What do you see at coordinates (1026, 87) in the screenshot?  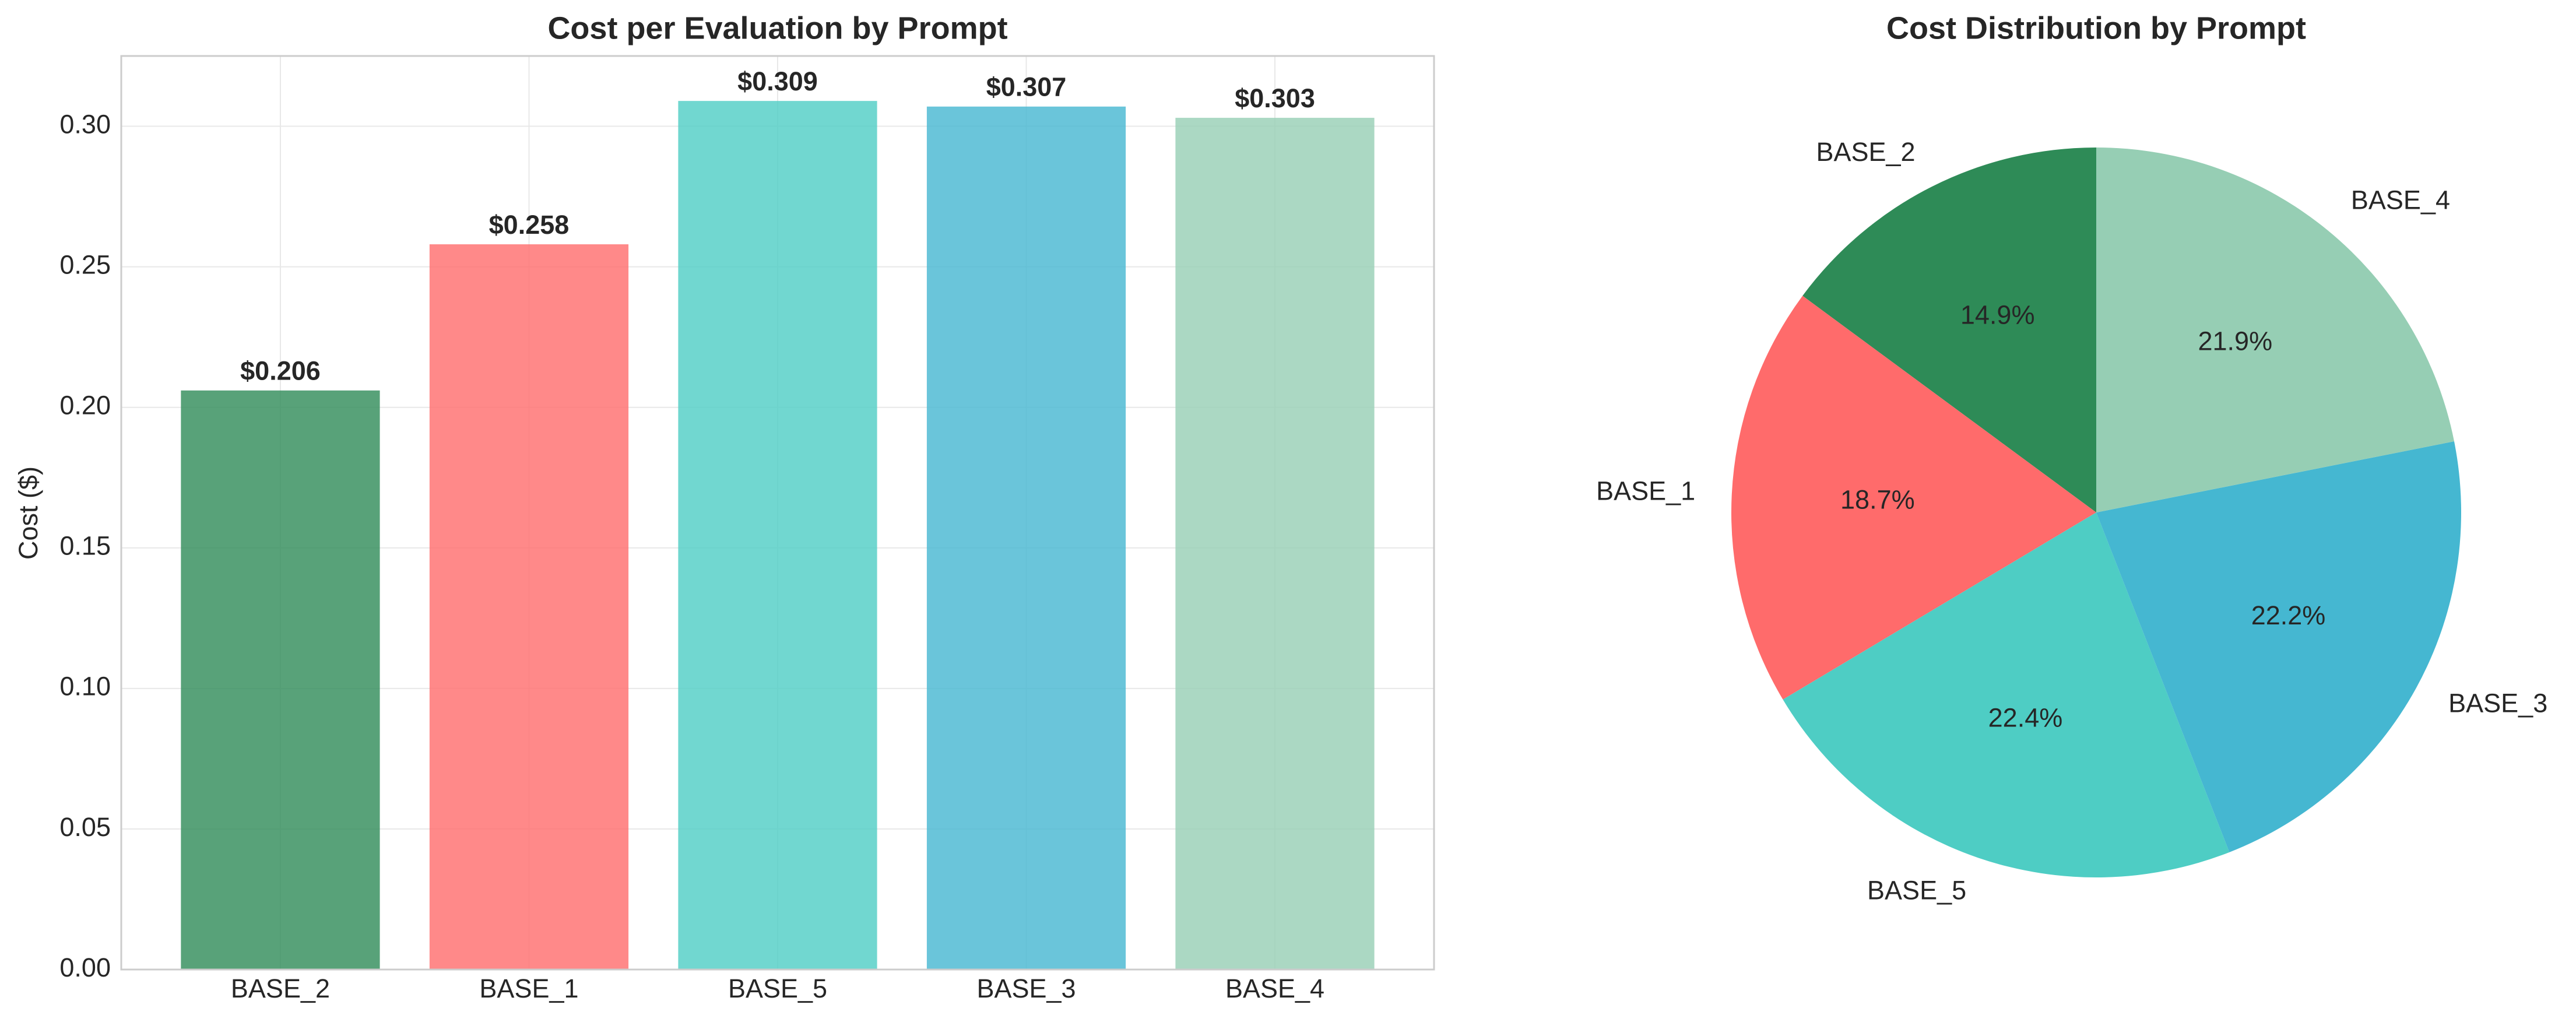 I see `value-label: $0.307` at bounding box center [1026, 87].